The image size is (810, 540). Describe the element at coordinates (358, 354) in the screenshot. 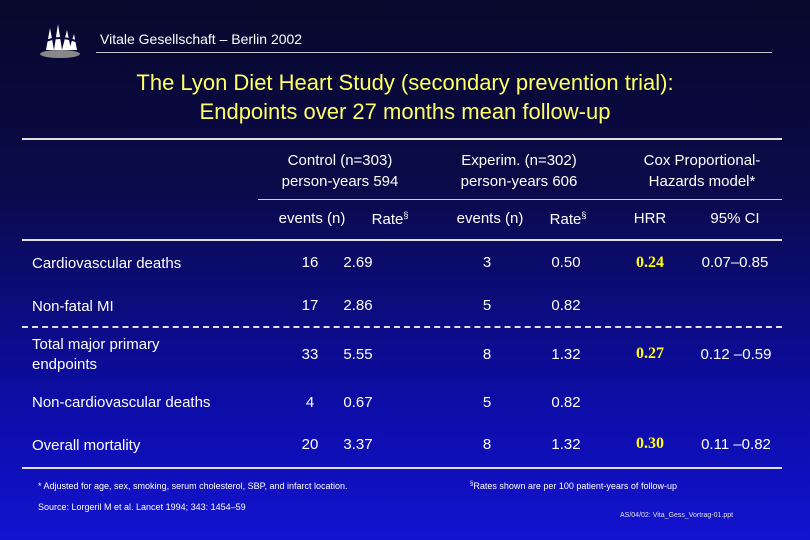

I see `cell-control-rate: 5.55` at that location.